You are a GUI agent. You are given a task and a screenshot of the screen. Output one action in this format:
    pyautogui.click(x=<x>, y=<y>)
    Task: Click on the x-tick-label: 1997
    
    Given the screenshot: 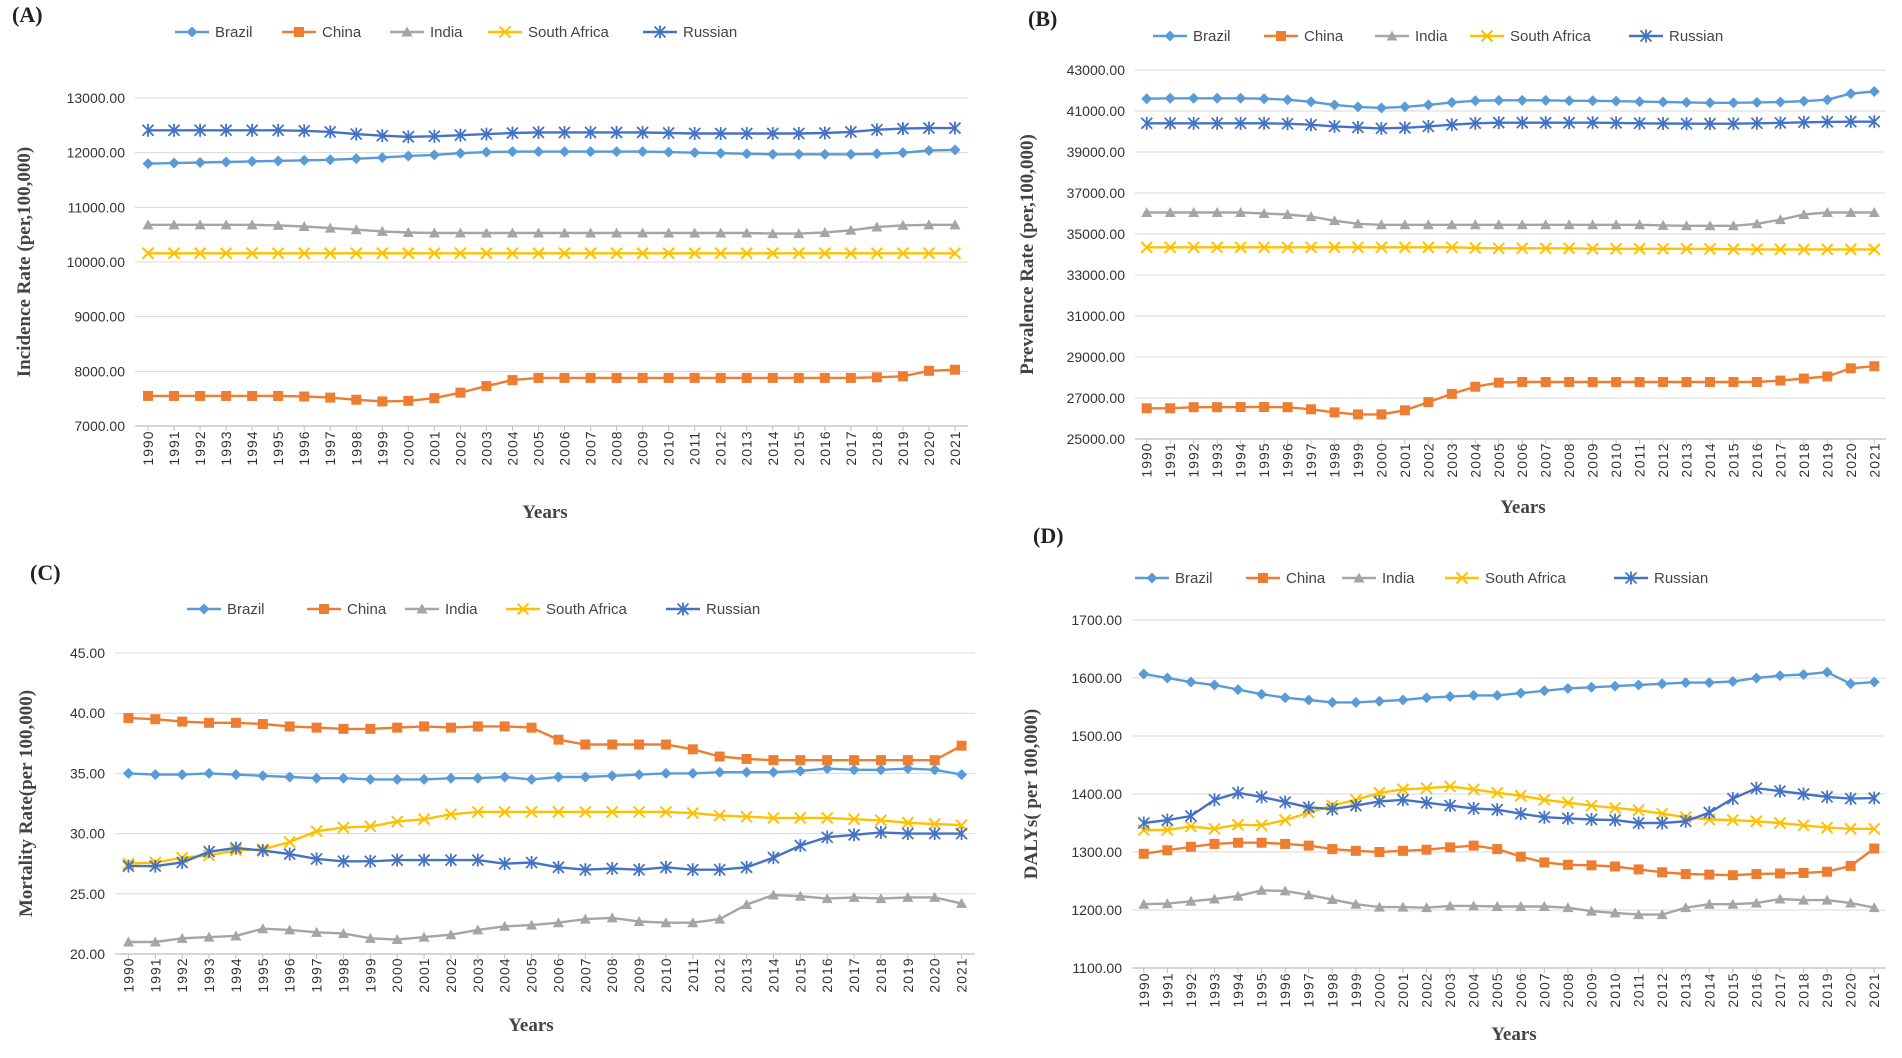 What is the action you would take?
    pyautogui.click(x=1311, y=459)
    